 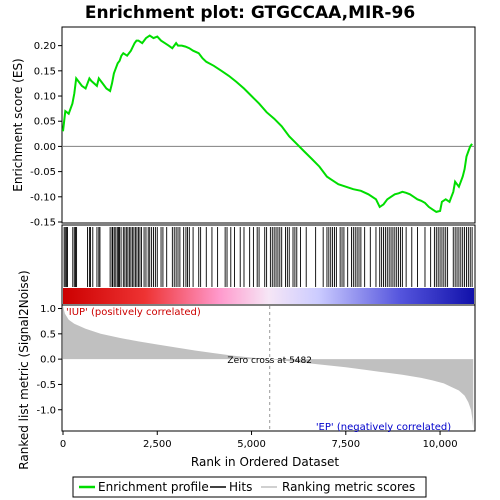 What do you see at coordinates (265, 462) in the screenshot?
I see `x-axis-label: Rank in Ordered Dataset` at bounding box center [265, 462].